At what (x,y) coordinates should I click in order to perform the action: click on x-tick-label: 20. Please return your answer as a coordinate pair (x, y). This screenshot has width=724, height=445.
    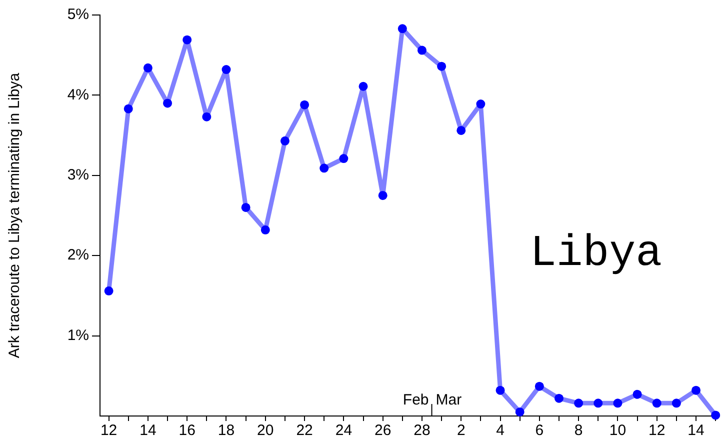
    Looking at the image, I should click on (265, 431).